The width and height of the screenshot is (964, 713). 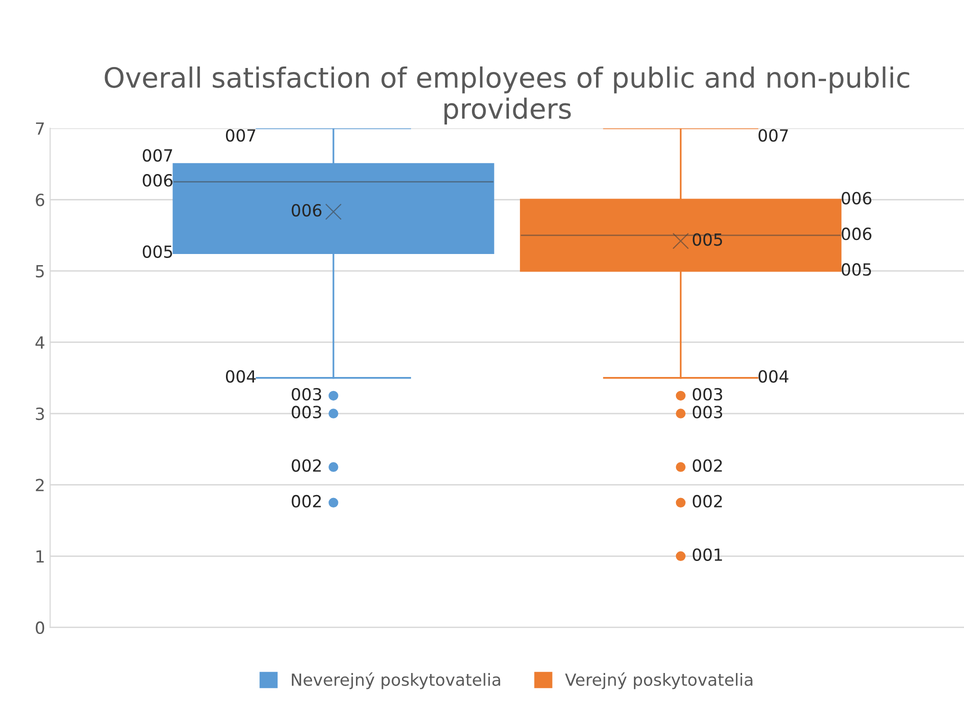 I want to click on y-tick-label: 4, so click(x=39, y=342).